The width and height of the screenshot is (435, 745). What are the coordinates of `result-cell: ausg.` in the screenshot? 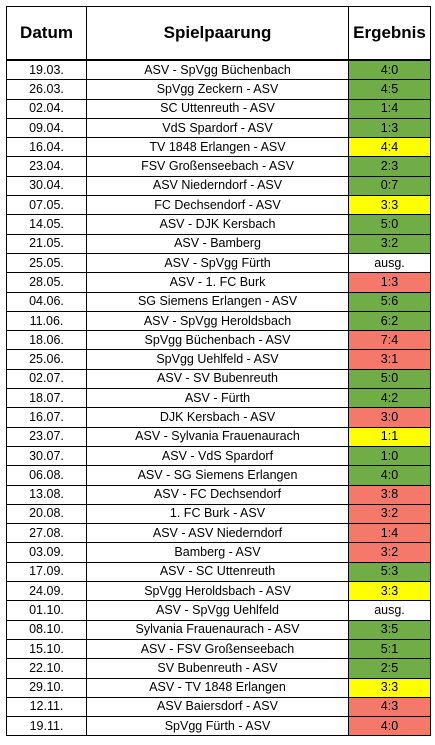 It's located at (389, 610).